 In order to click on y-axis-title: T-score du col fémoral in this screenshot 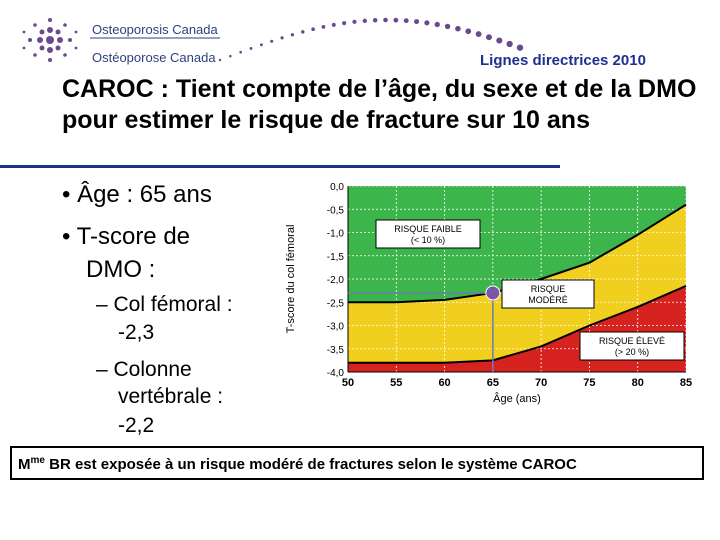, I will do `click(291, 279)`.